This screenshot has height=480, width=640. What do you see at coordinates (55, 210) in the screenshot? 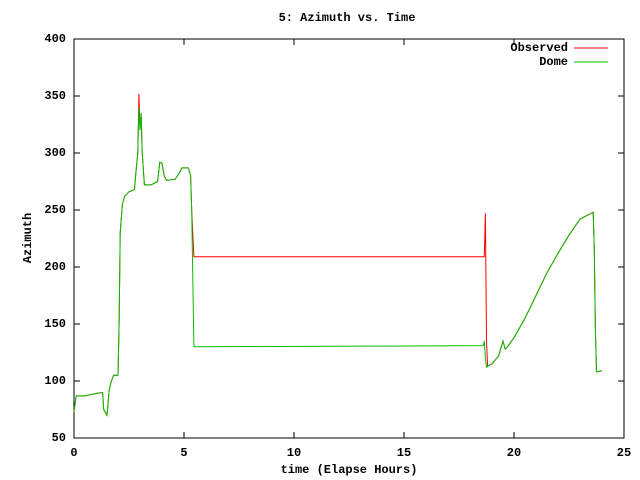
I see `y-tick-label: 250` at bounding box center [55, 210].